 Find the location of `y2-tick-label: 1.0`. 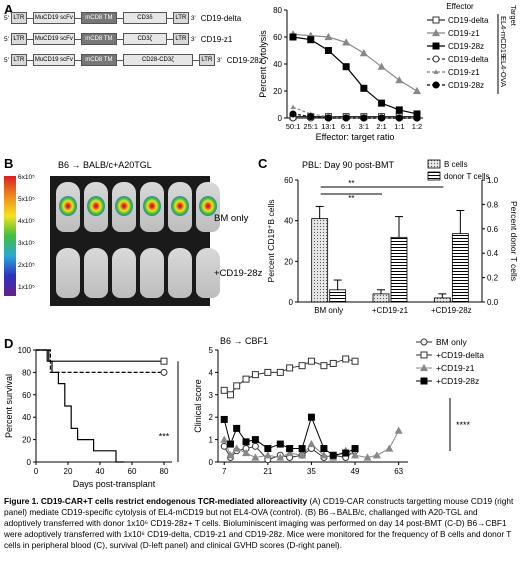

y2-tick-label: 1.0 is located at coordinates (493, 180).